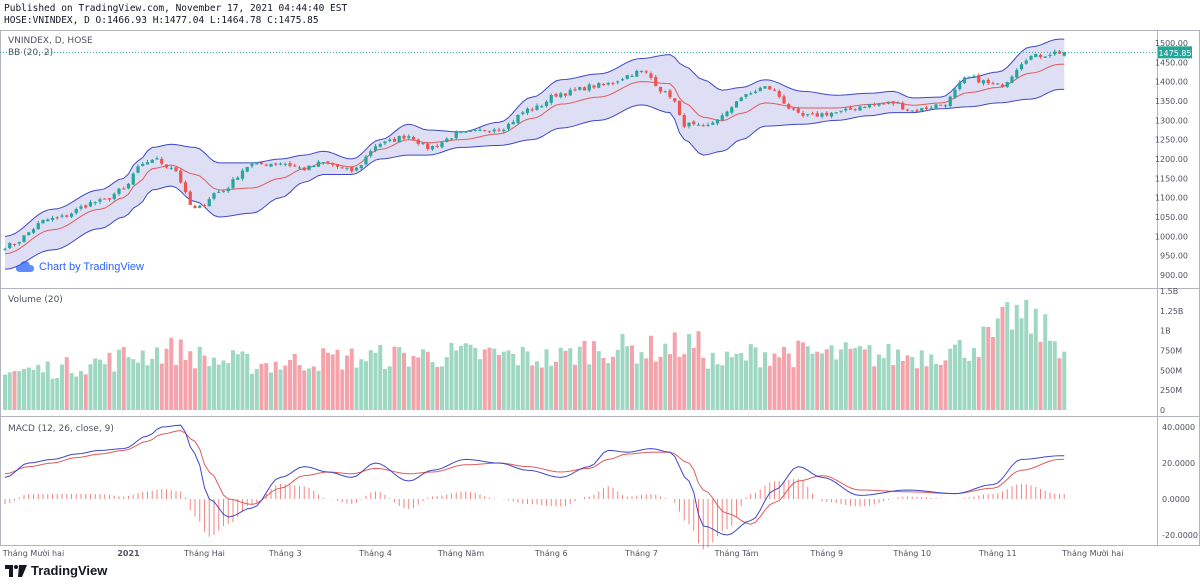 The image size is (1200, 584). Describe the element at coordinates (1171, 120) in the screenshot. I see `price-tick-label: 1300.00` at that location.